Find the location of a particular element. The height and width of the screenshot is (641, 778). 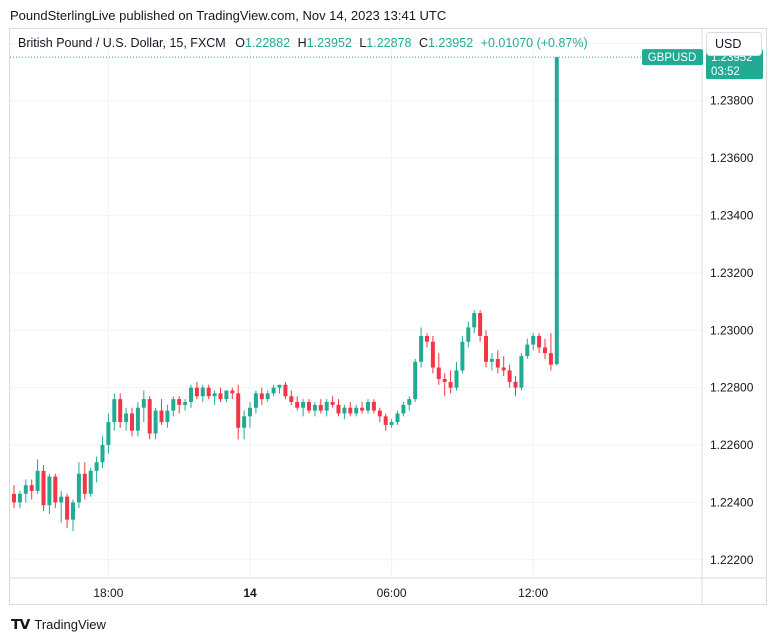

time-axis-labels: 18:00 14 06:00 12:00 is located at coordinates (320, 593).